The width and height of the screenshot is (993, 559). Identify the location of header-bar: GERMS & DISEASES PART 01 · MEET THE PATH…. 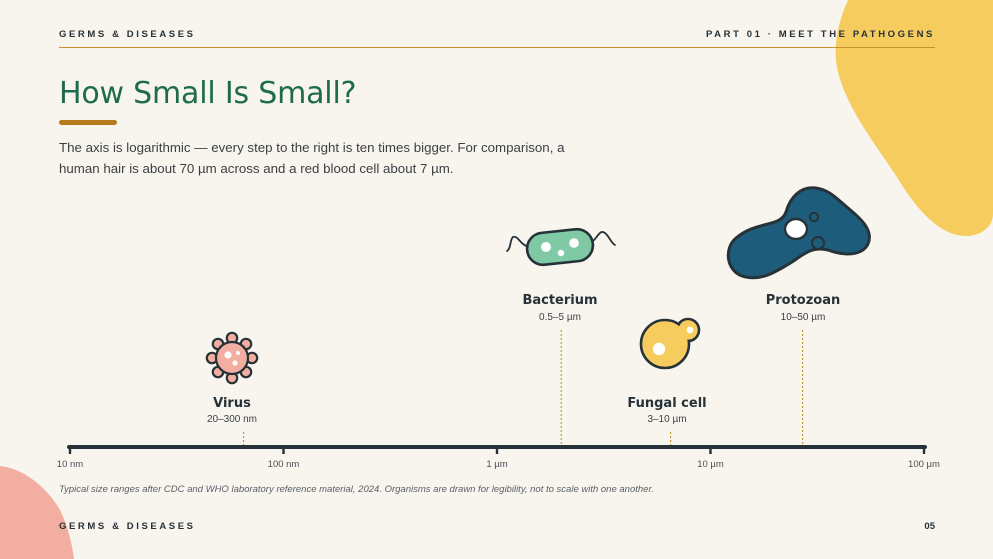
(497, 38).